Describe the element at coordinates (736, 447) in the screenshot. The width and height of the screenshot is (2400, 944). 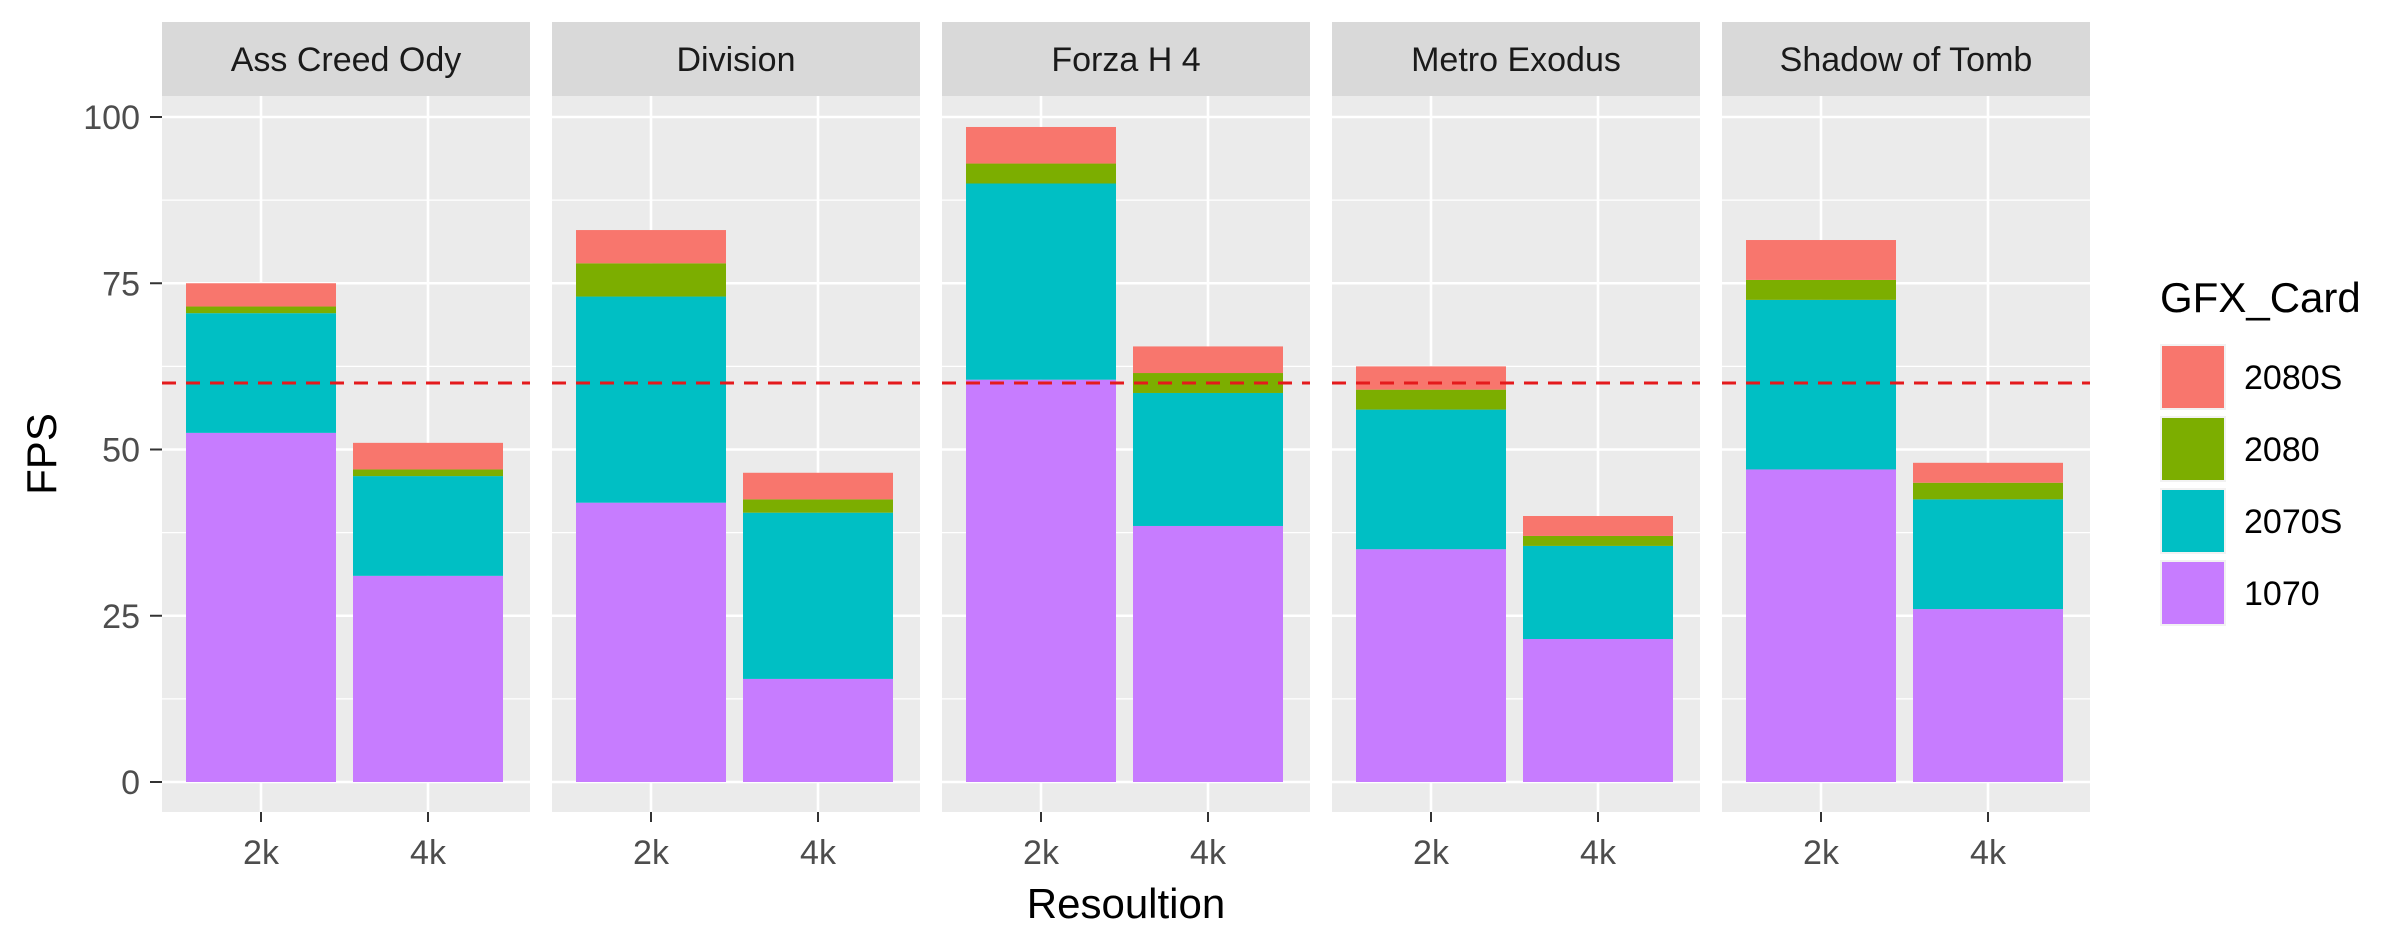
I see `facet-panel: Division 2k 4k` at that location.